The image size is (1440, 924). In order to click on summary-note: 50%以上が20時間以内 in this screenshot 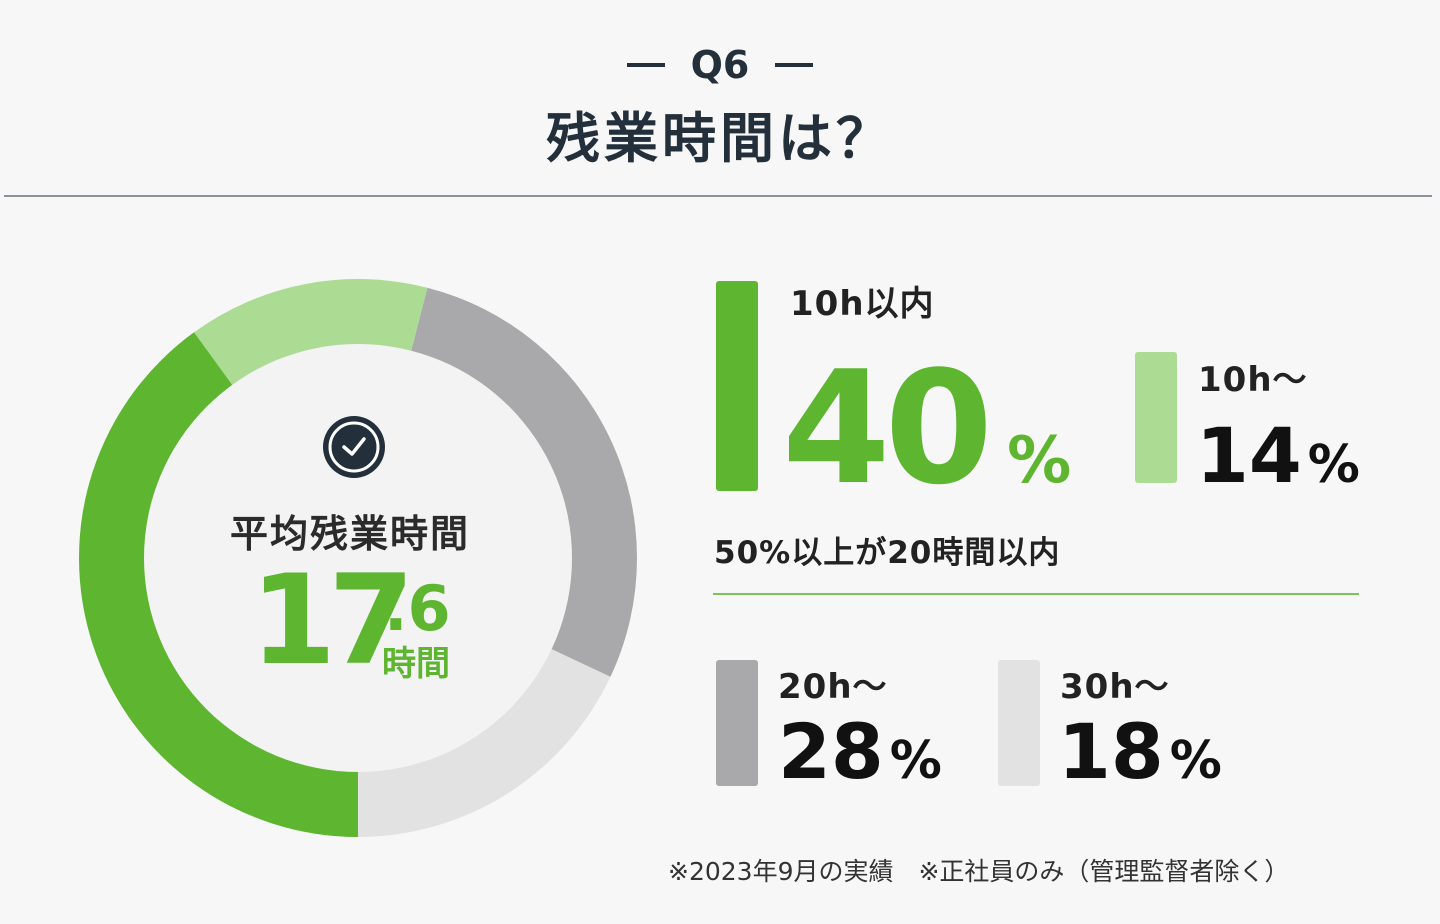, I will do `click(887, 553)`.